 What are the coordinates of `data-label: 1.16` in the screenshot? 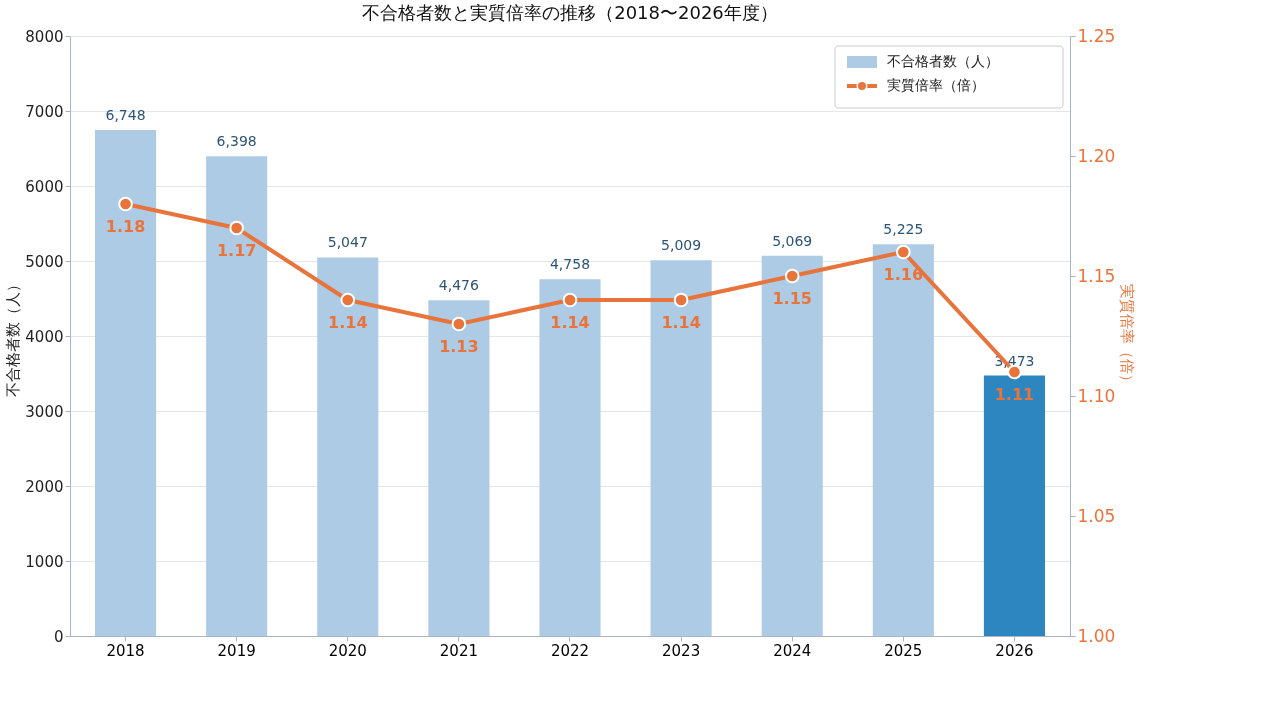 It's located at (903, 274).